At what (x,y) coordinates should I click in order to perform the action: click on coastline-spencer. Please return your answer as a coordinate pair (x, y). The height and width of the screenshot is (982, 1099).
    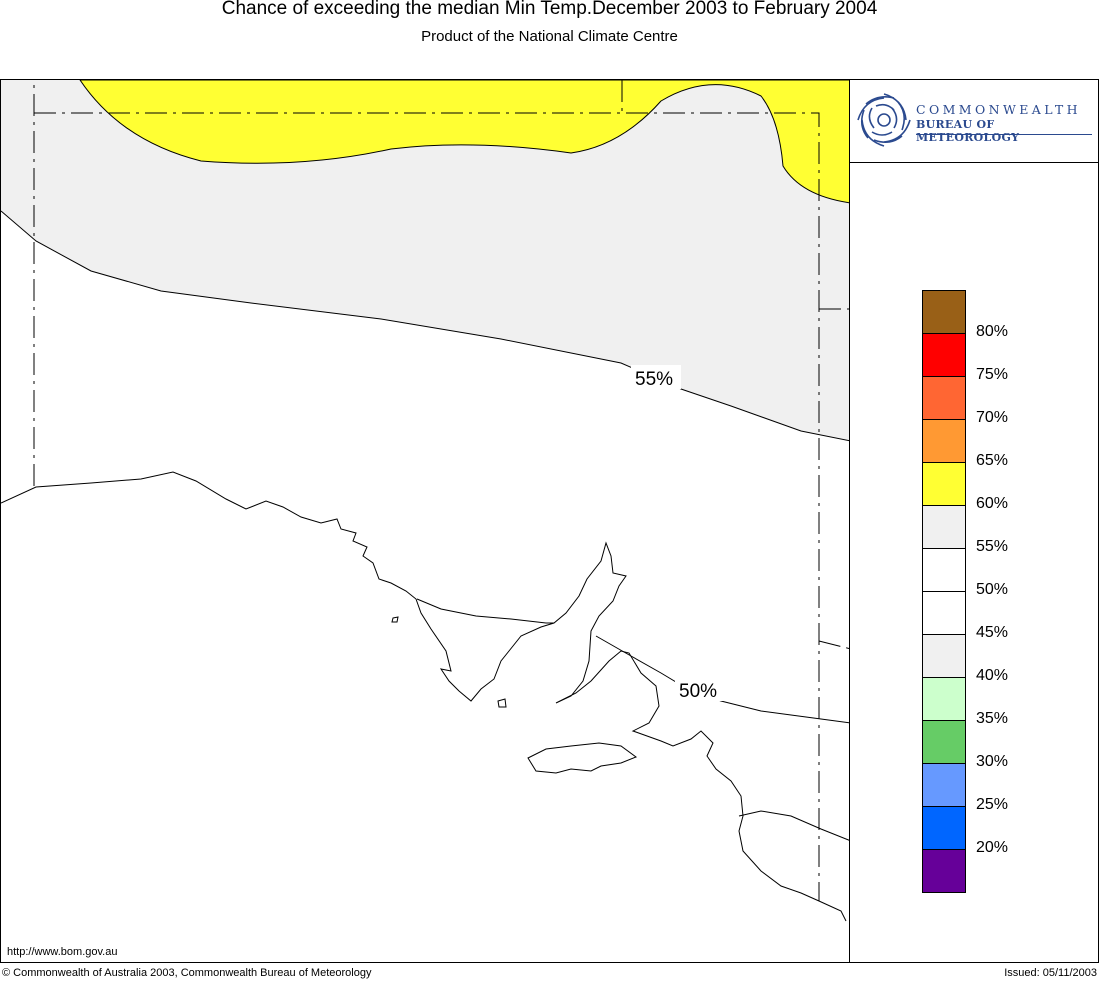
    Looking at the image, I should click on (485, 611).